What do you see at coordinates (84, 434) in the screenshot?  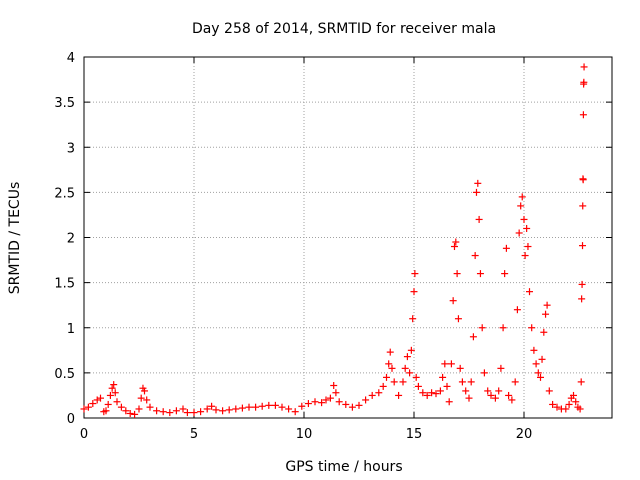 I see `x-tick-label: 0` at bounding box center [84, 434].